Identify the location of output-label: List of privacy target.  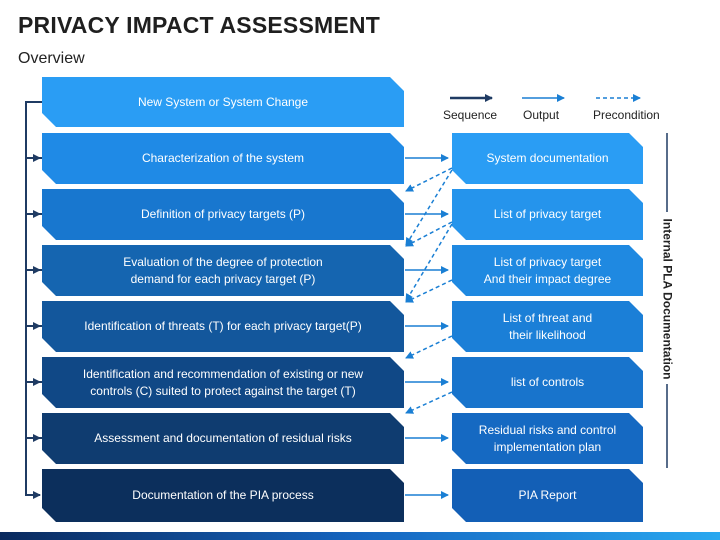
(547, 214).